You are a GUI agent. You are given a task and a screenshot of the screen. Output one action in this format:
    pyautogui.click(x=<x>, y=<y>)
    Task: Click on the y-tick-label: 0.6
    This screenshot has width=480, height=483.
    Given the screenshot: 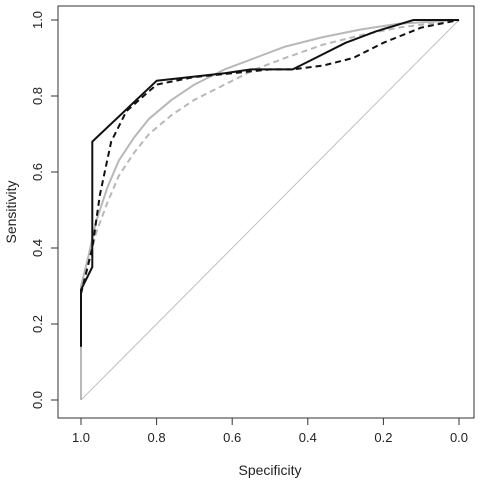 What is the action you would take?
    pyautogui.click(x=37, y=172)
    